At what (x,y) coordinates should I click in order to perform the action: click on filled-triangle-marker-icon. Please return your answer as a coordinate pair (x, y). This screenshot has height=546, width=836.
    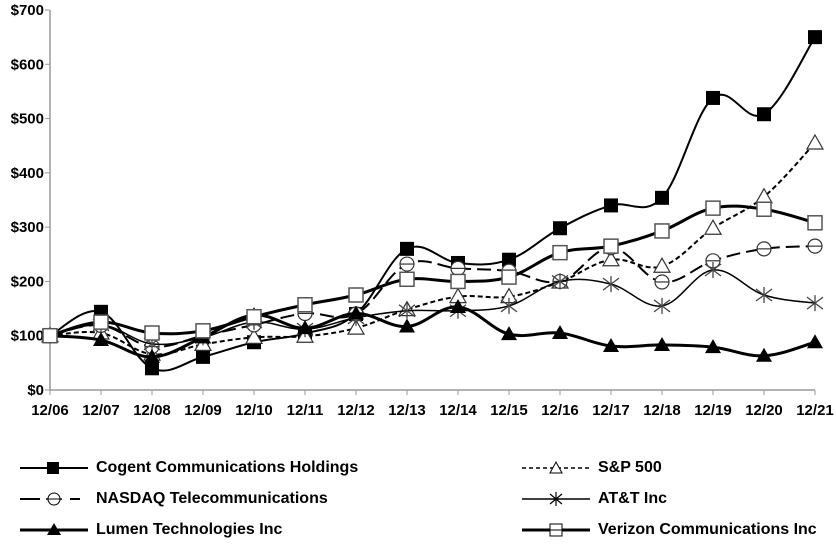
    Looking at the image, I should click on (54, 529).